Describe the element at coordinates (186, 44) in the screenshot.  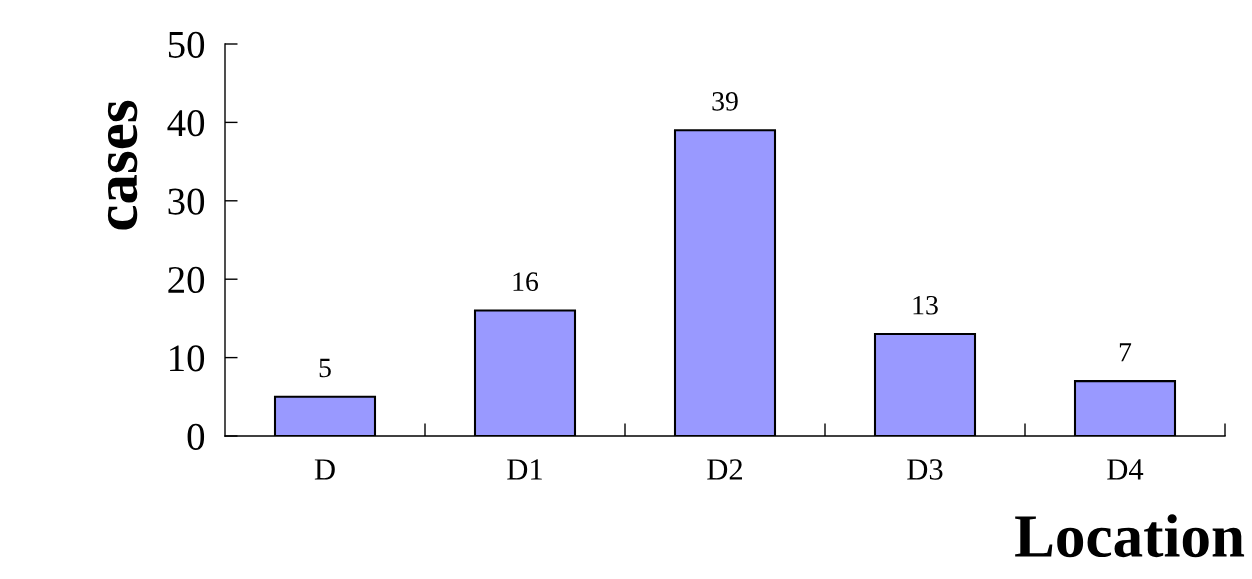
I see `y-tick-label: 50` at that location.